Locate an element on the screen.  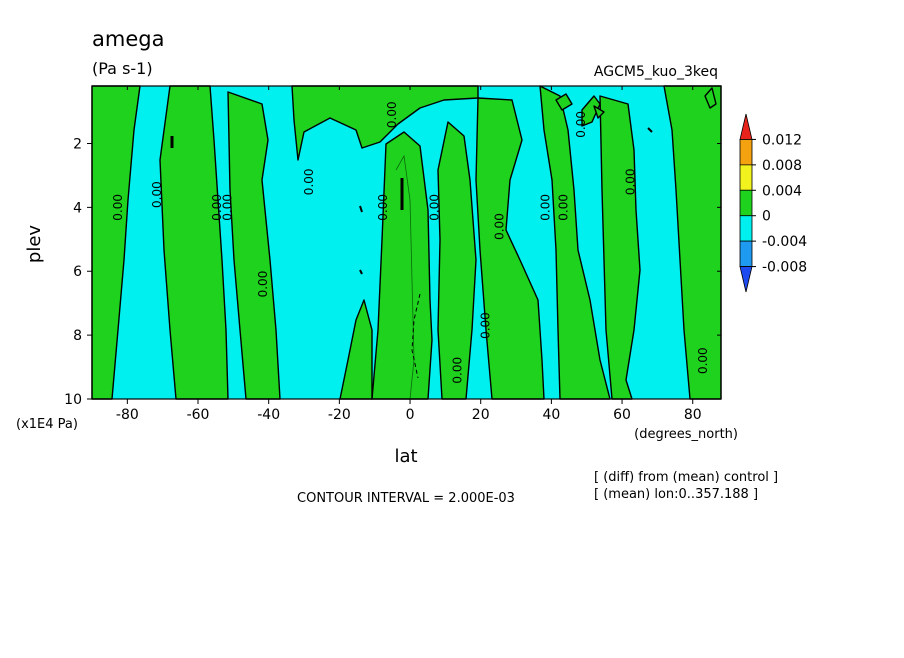
x-tick-label: 60 is located at coordinates (622, 415).